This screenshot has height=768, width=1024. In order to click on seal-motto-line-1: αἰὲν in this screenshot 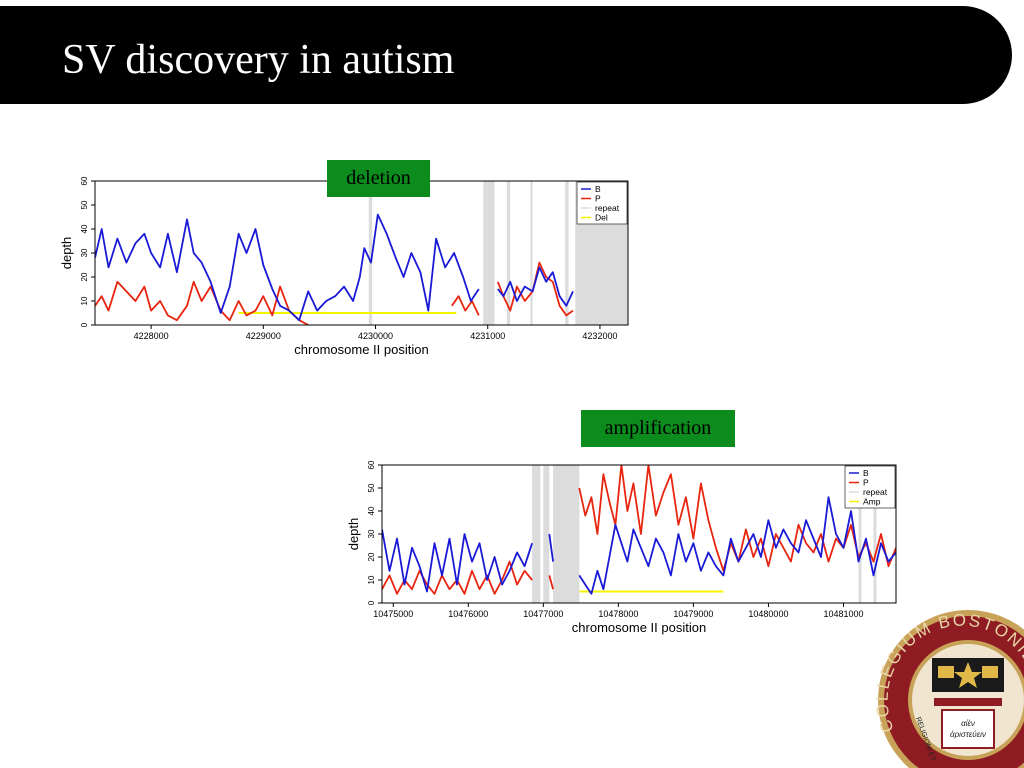, I will do `click(968, 723)`.